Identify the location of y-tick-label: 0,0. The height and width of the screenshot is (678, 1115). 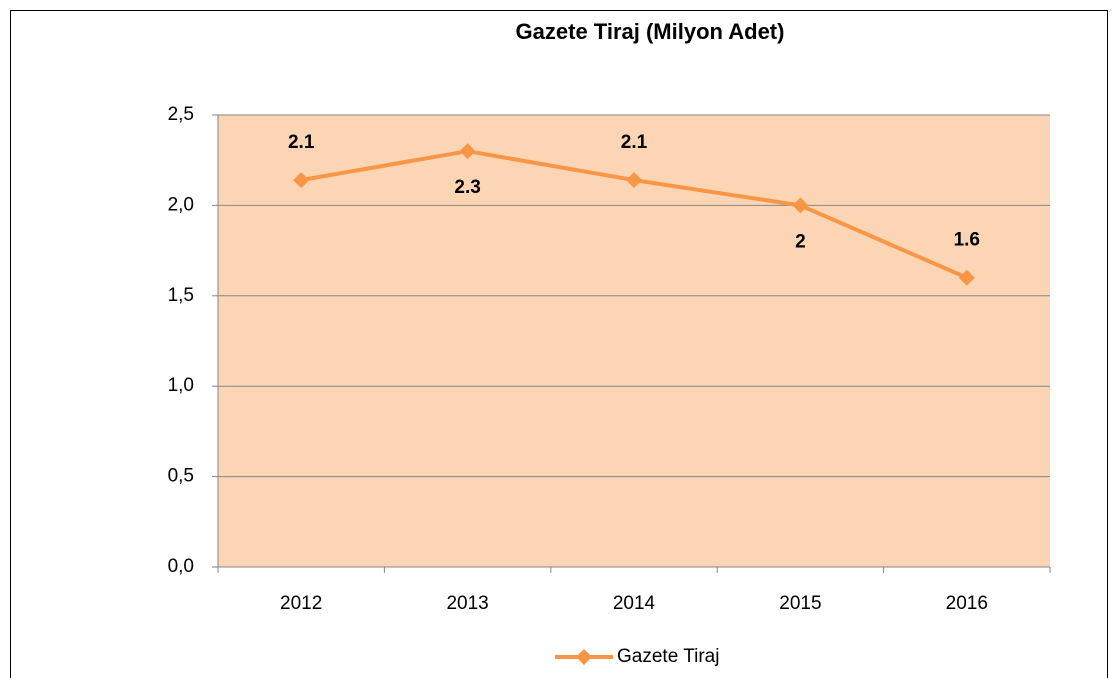
(181, 566).